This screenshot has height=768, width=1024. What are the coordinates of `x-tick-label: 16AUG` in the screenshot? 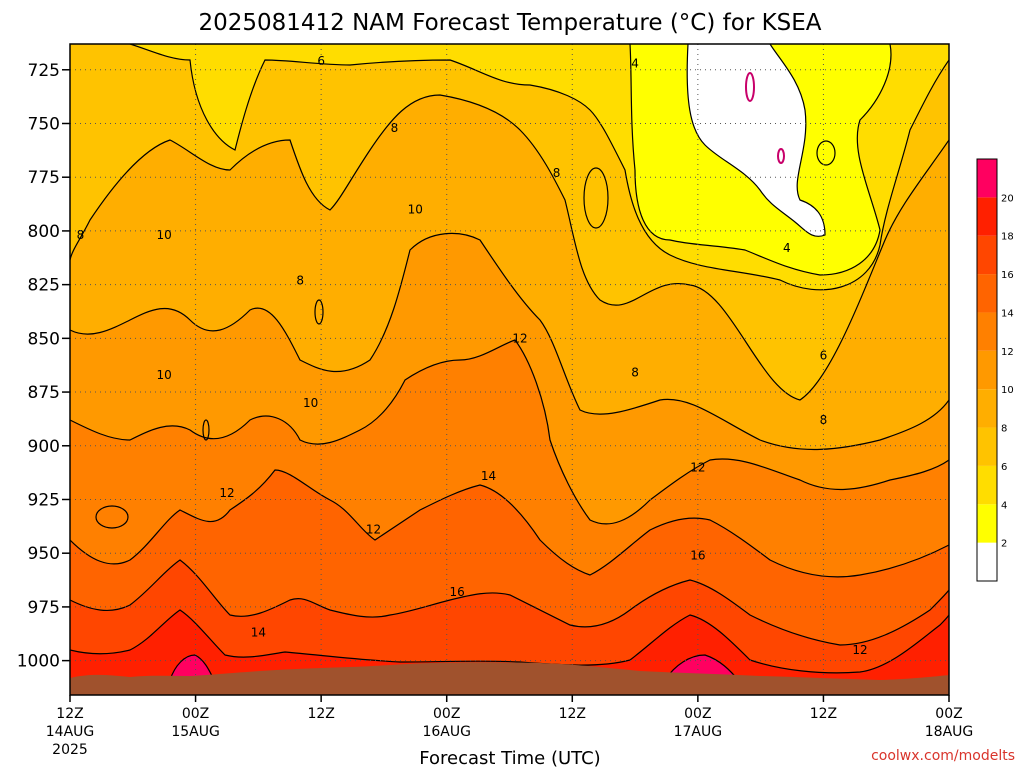 It's located at (446, 732).